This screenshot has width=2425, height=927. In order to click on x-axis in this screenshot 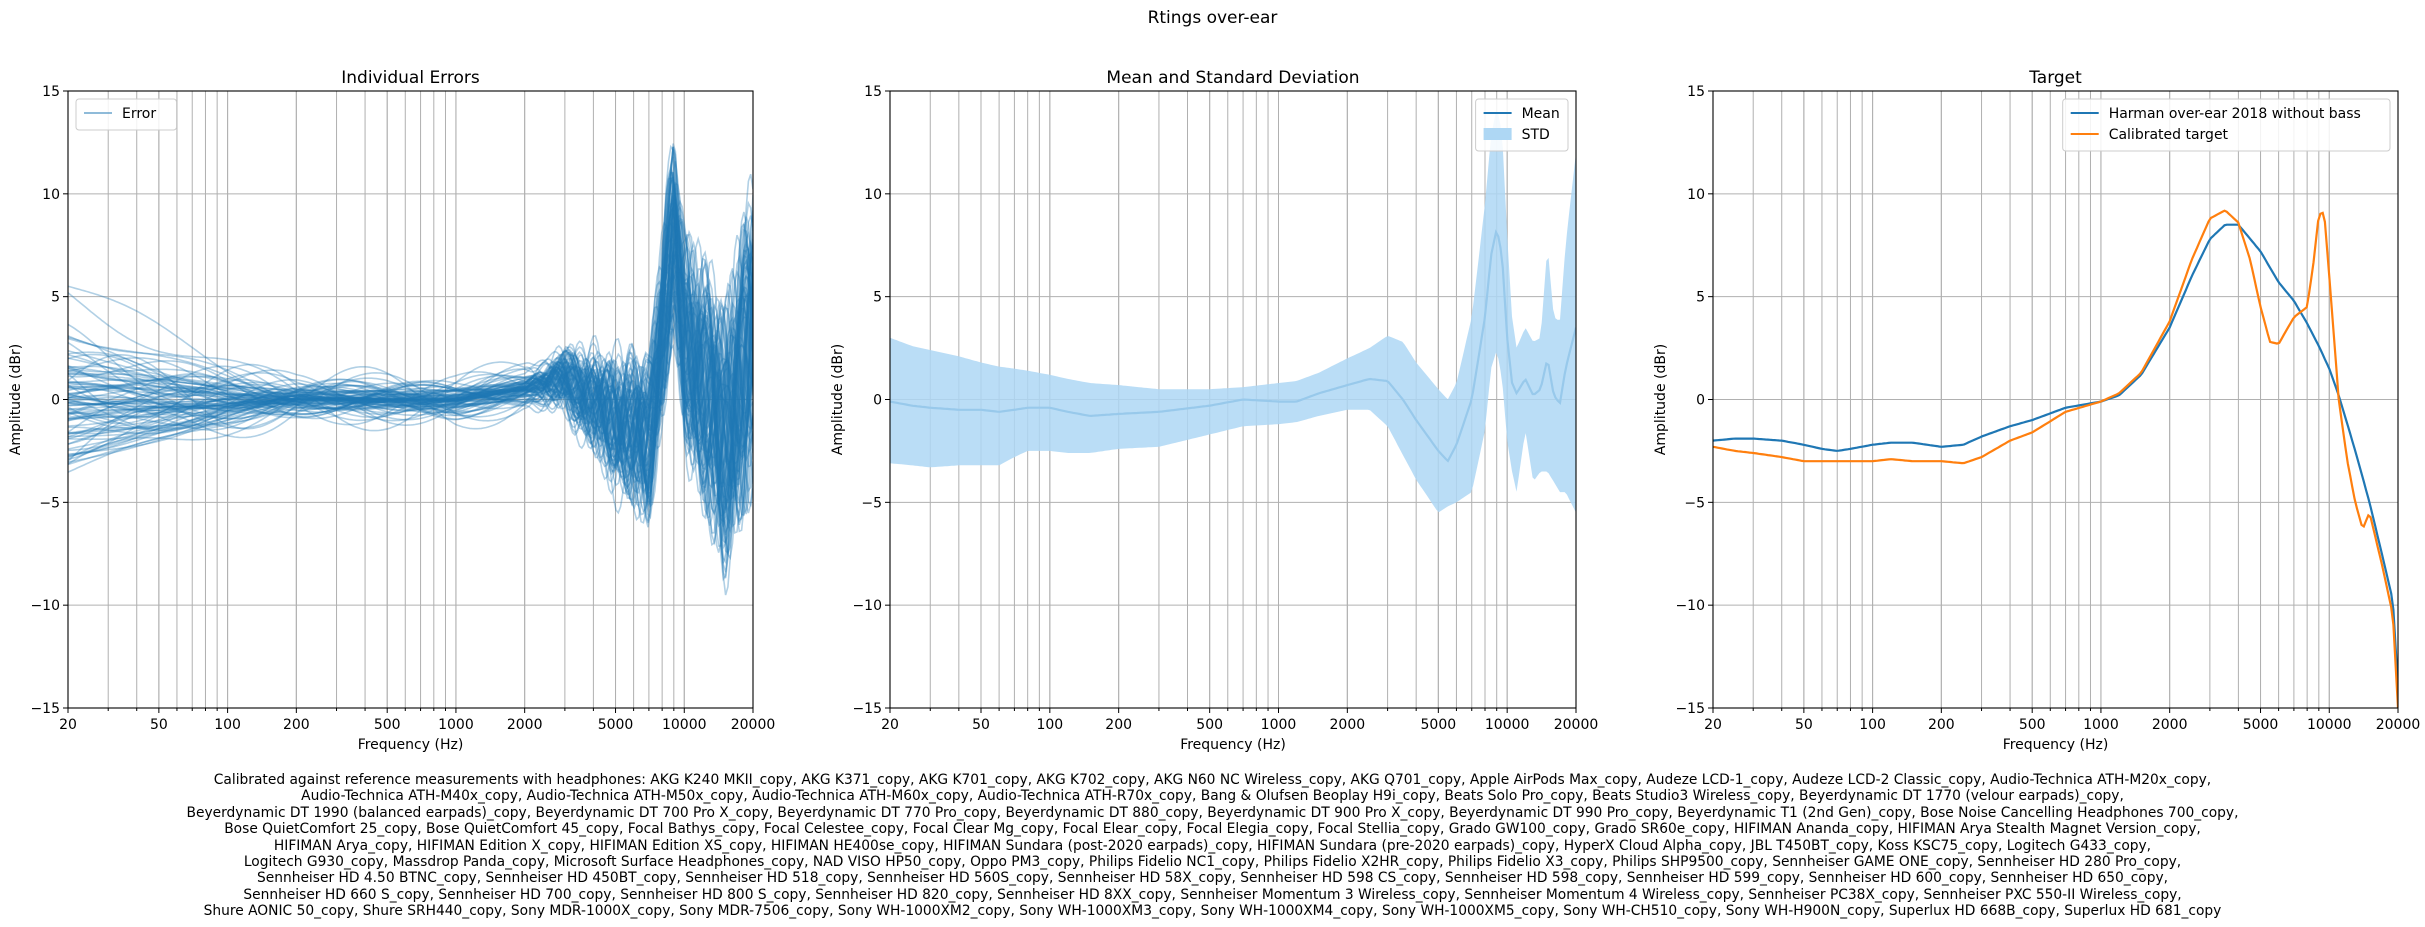, I will do `click(410, 710)`.